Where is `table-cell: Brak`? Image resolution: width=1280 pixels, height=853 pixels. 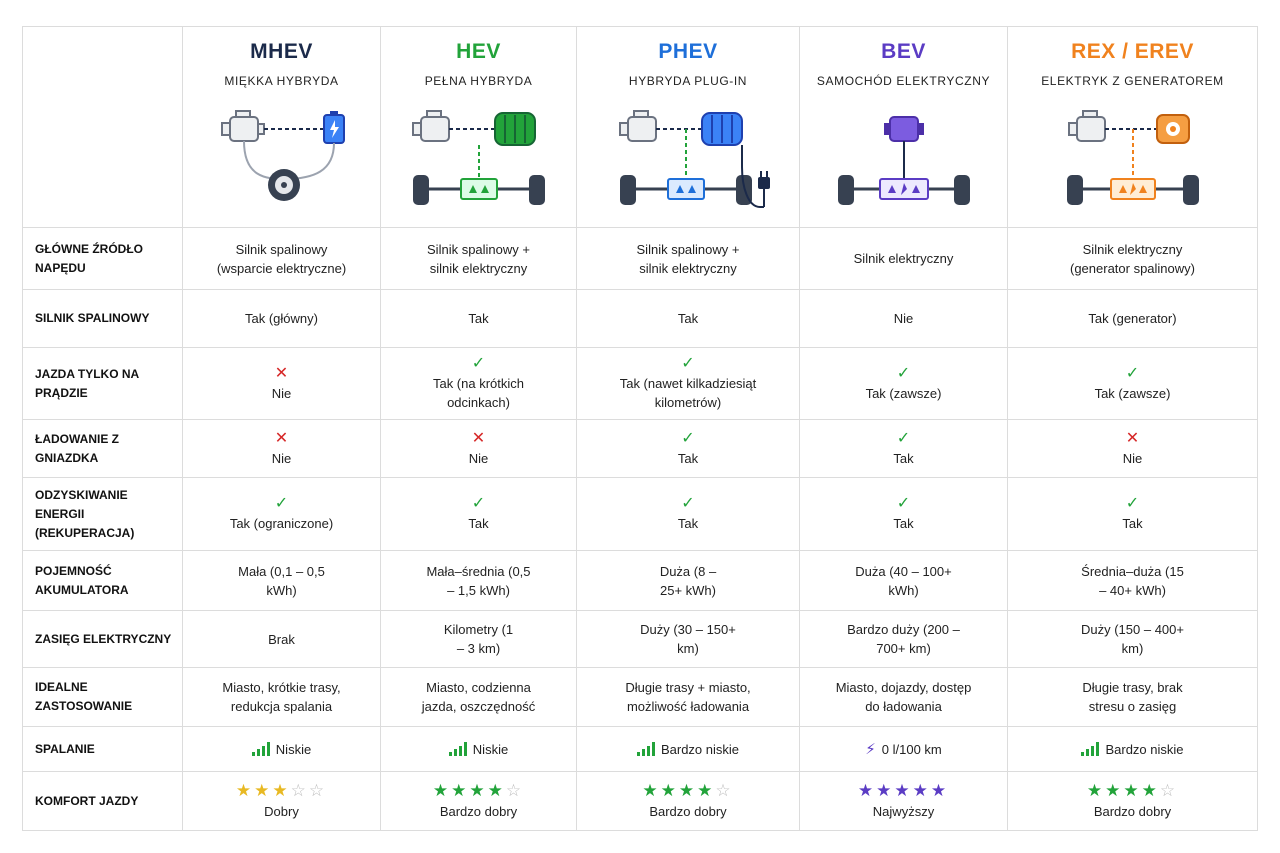 table-cell: Brak is located at coordinates (282, 639).